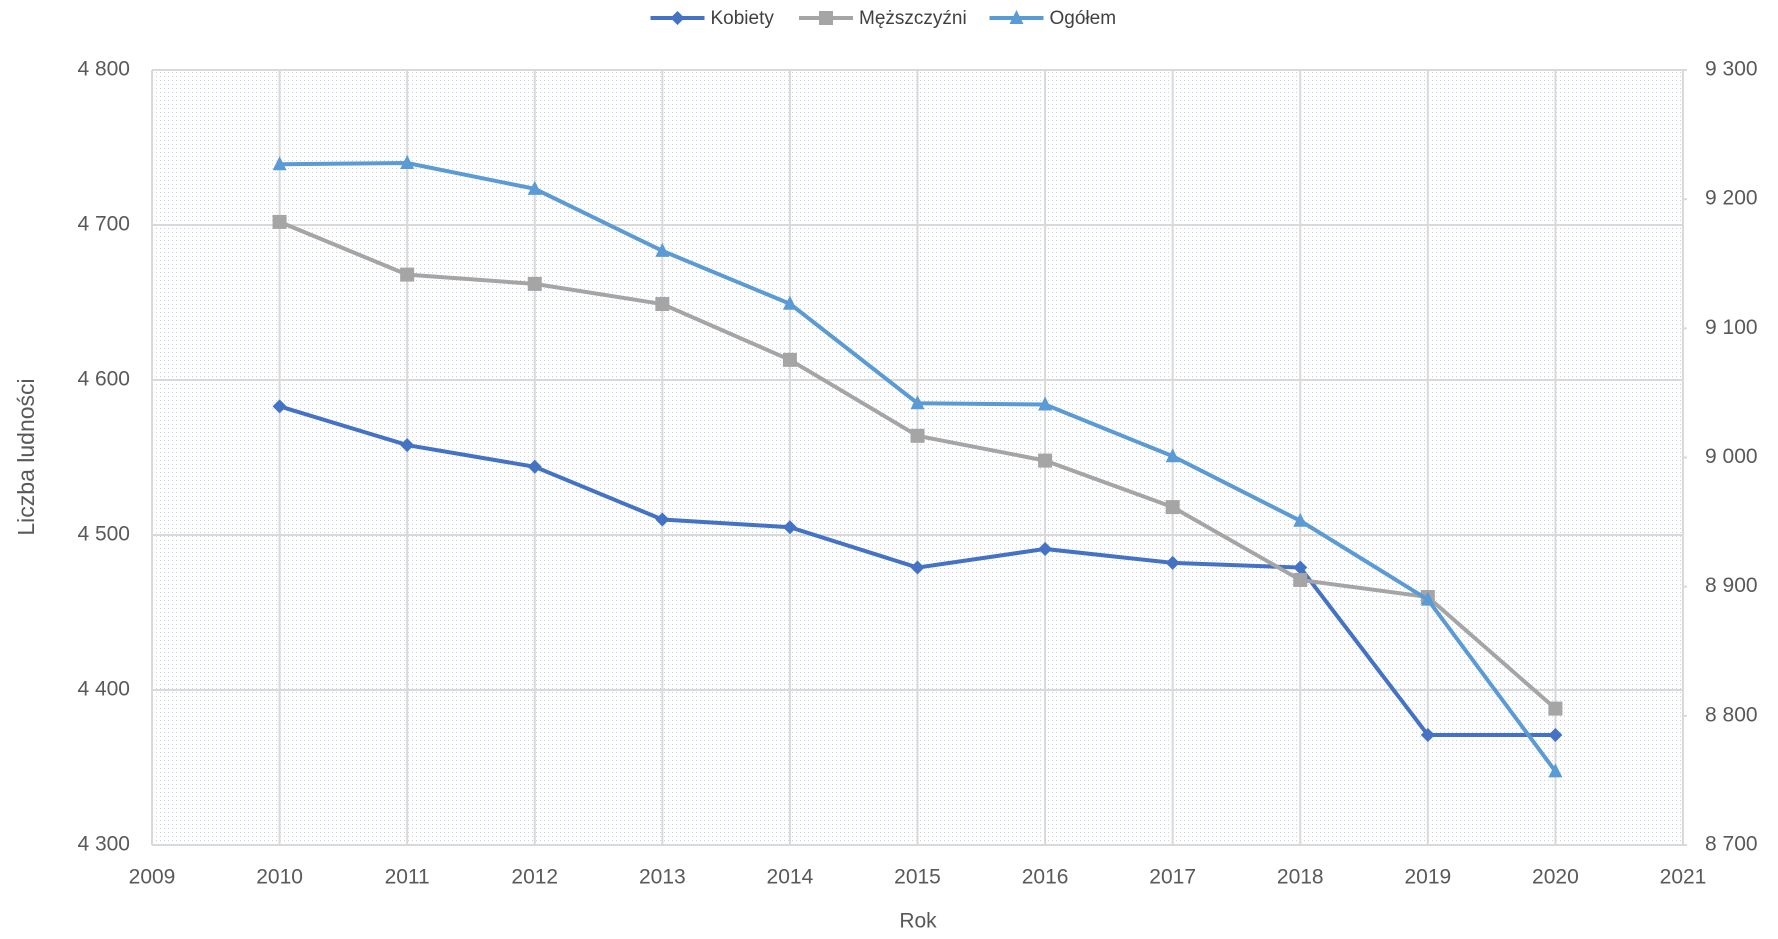 The width and height of the screenshot is (1778, 939). Describe the element at coordinates (790, 877) in the screenshot. I see `x-tick-label: 2014` at that location.